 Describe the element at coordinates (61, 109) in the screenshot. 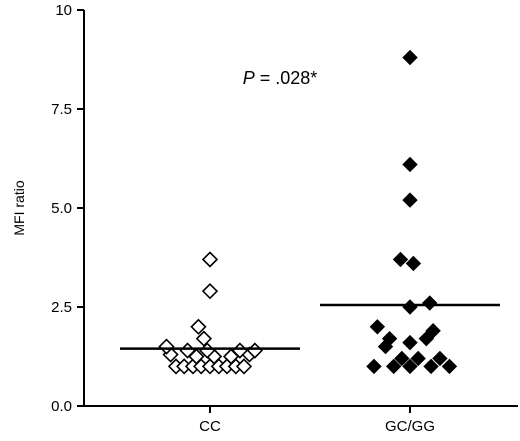

I see `y-tick-label: 7.5` at that location.